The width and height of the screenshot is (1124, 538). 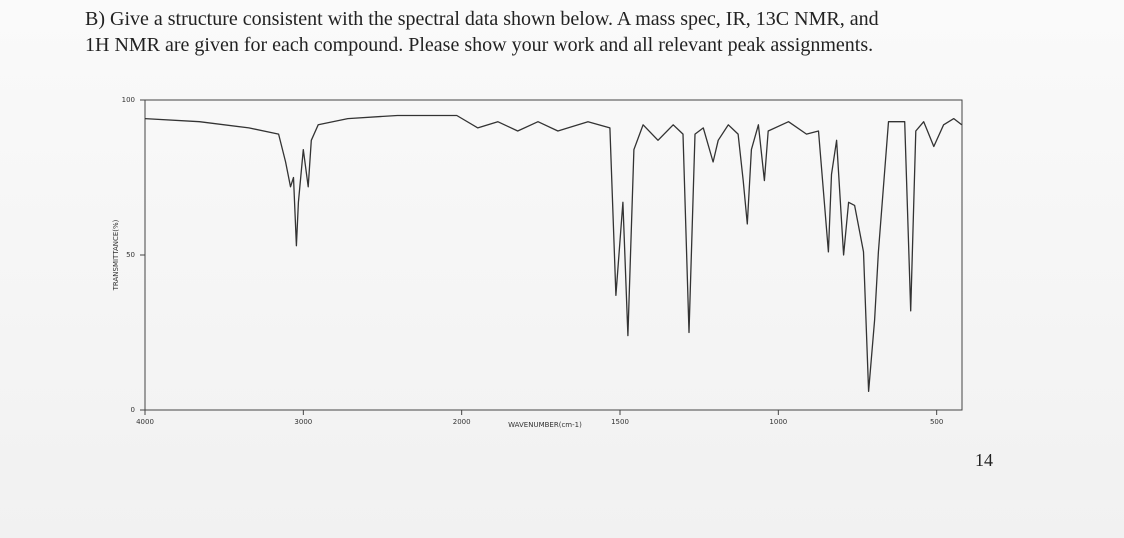 I want to click on x-tick-label: 500, so click(x=936, y=422).